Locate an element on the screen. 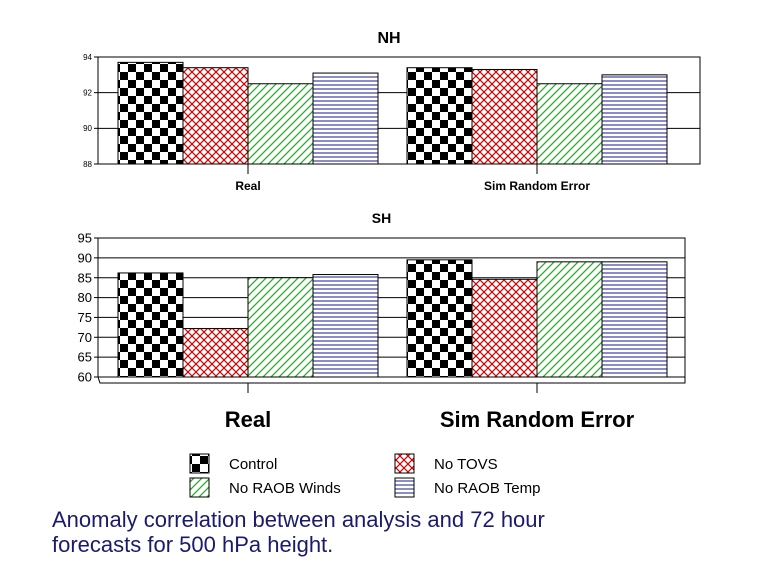  legend-item-control: Control is located at coordinates (233, 463).